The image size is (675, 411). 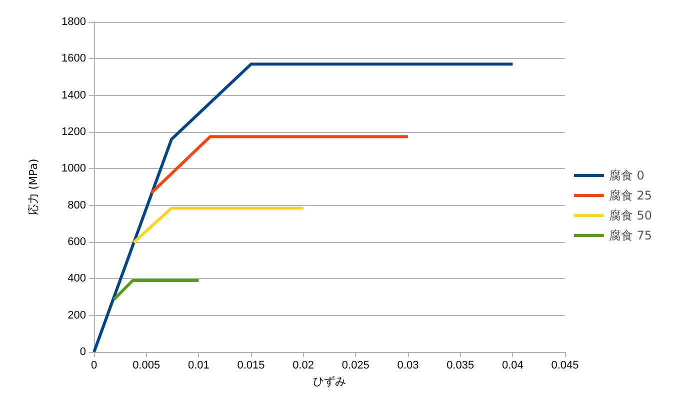 What do you see at coordinates (251, 366) in the screenshot?
I see `x-tick-label: 0.015` at bounding box center [251, 366].